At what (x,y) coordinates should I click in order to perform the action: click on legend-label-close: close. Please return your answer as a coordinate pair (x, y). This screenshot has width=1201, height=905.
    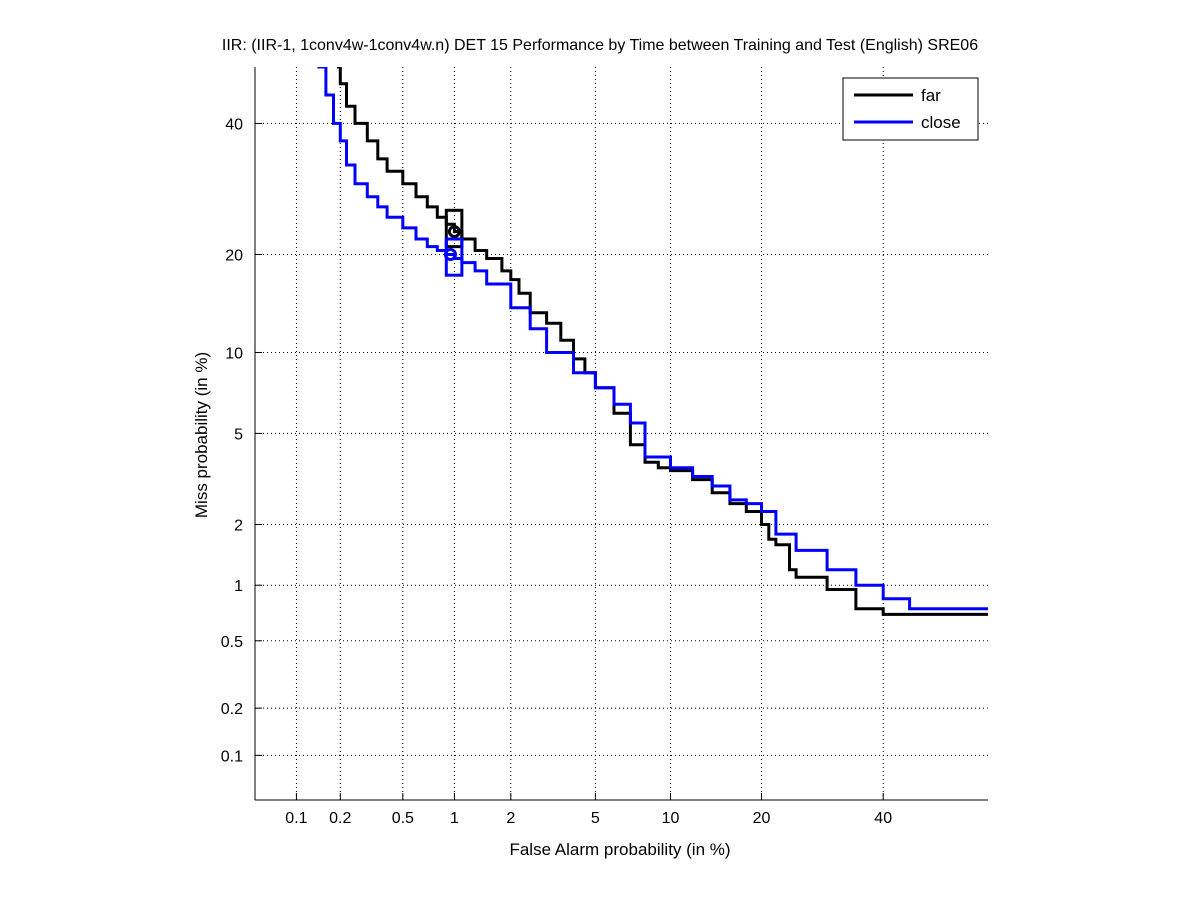
    Looking at the image, I should click on (941, 122).